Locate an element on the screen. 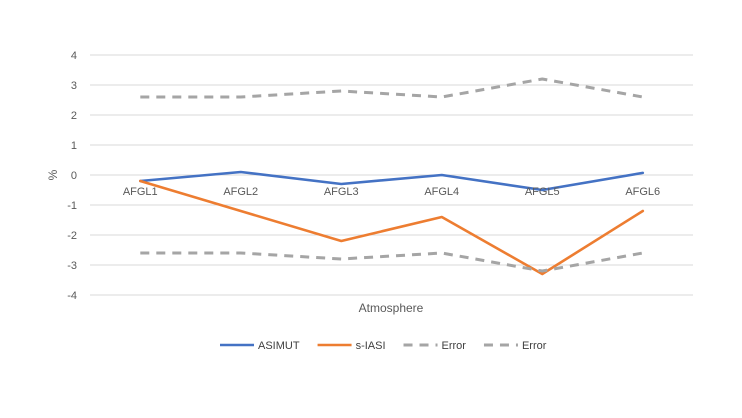  x-tick-label: AFGL4 is located at coordinates (441, 192).